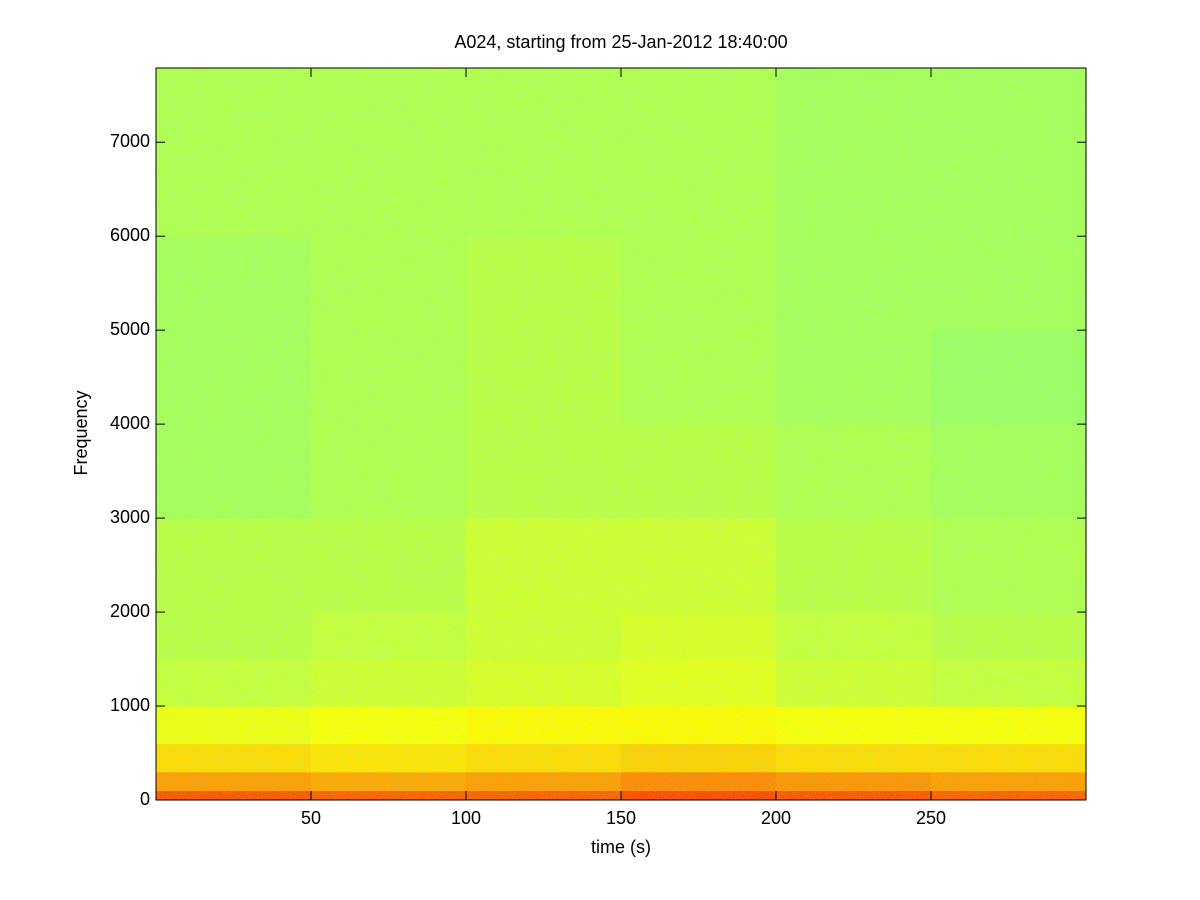  Describe the element at coordinates (130, 611) in the screenshot. I see `y-tick-label: 2000` at that location.